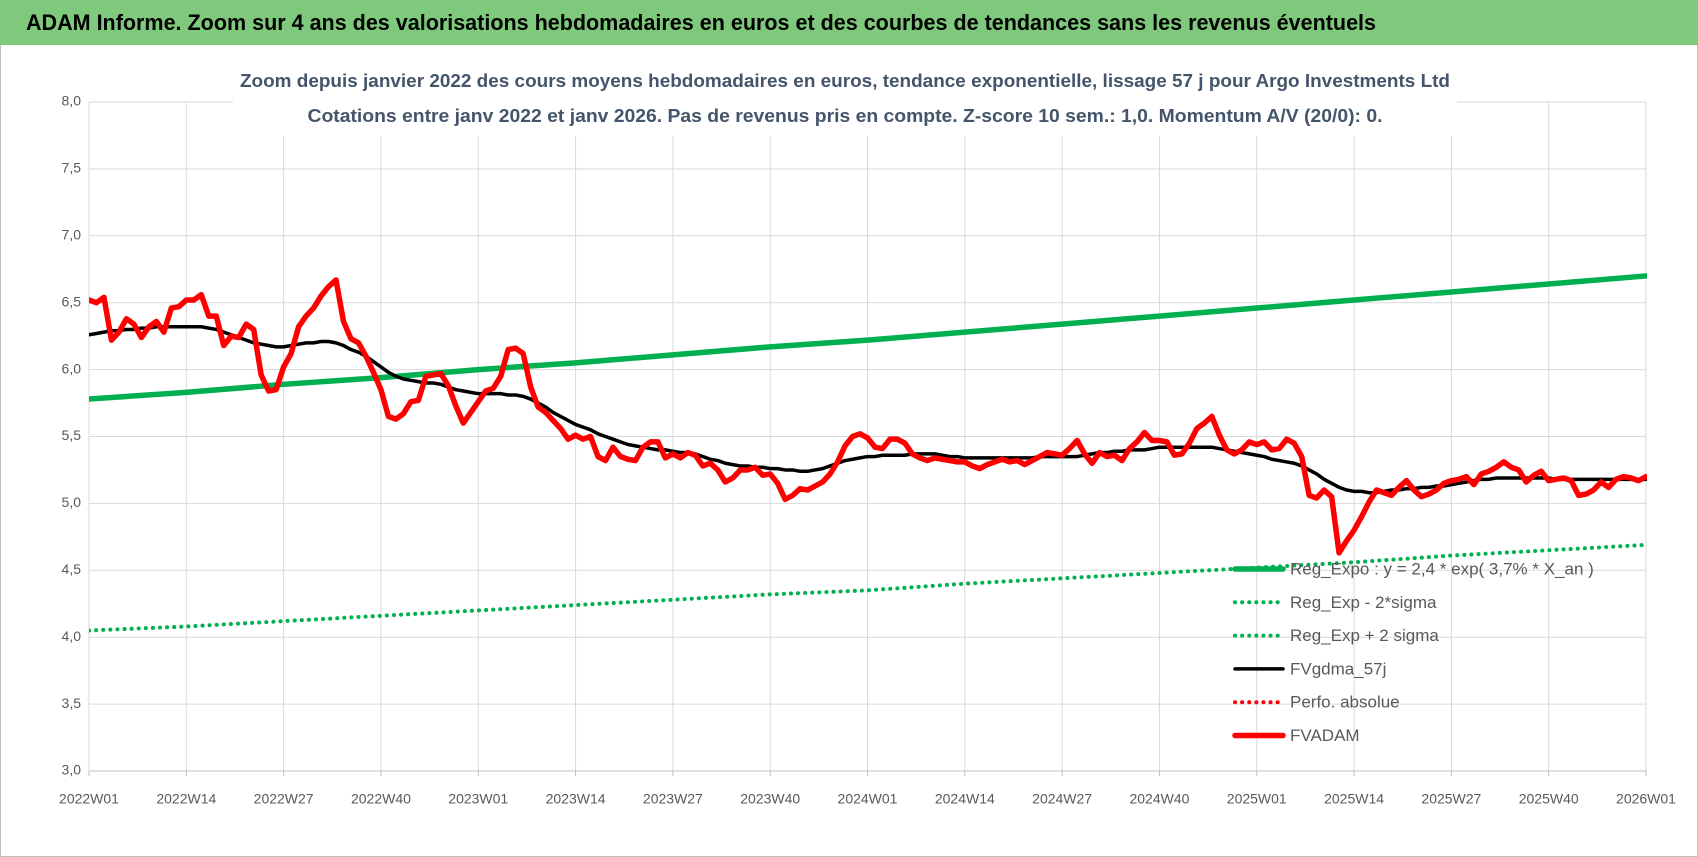  I want to click on y-tick-label: 7,0, so click(72, 235).